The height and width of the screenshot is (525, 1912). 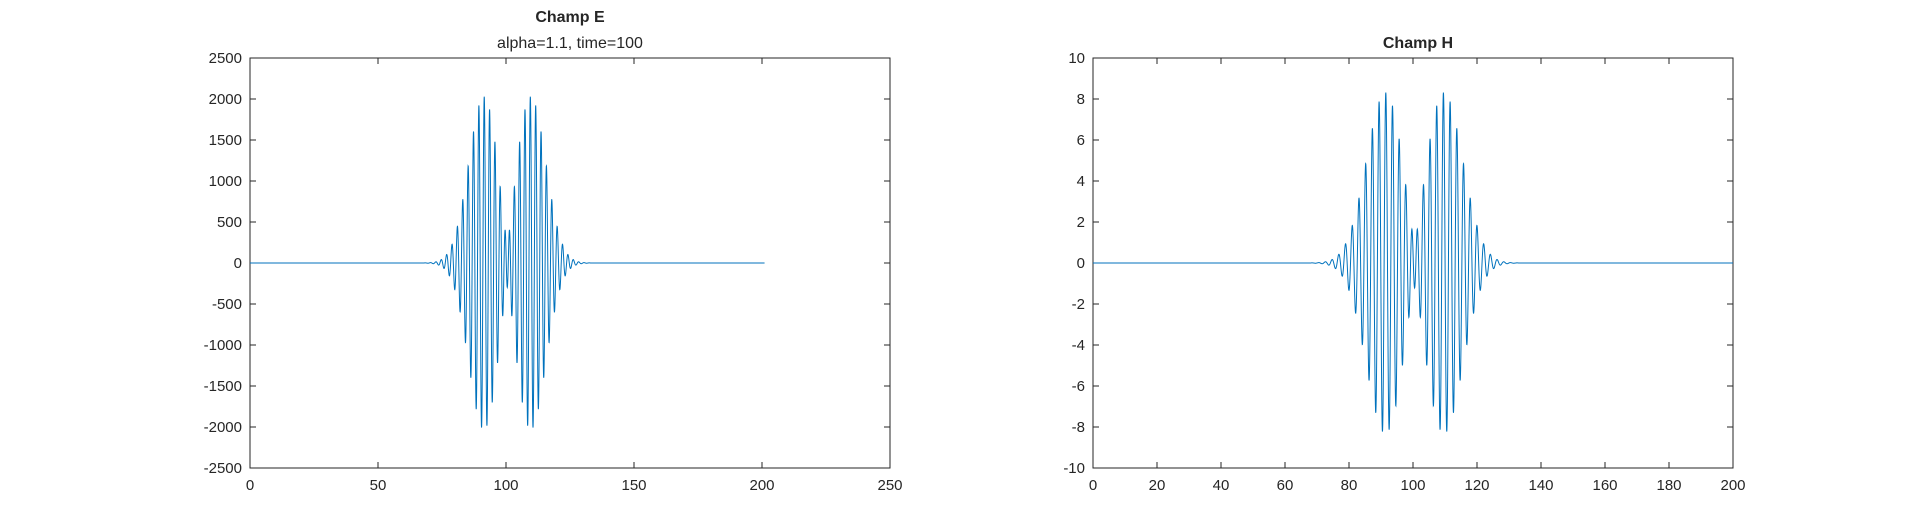 I want to click on champ-h-x-tick-label: 60, so click(x=1285, y=485).